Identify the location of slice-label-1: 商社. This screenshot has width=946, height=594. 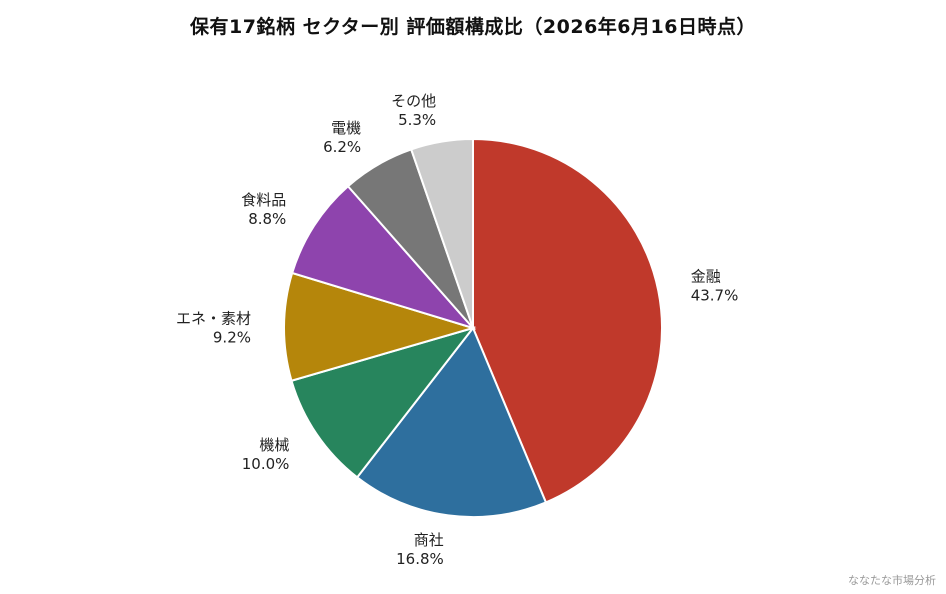
(429, 540).